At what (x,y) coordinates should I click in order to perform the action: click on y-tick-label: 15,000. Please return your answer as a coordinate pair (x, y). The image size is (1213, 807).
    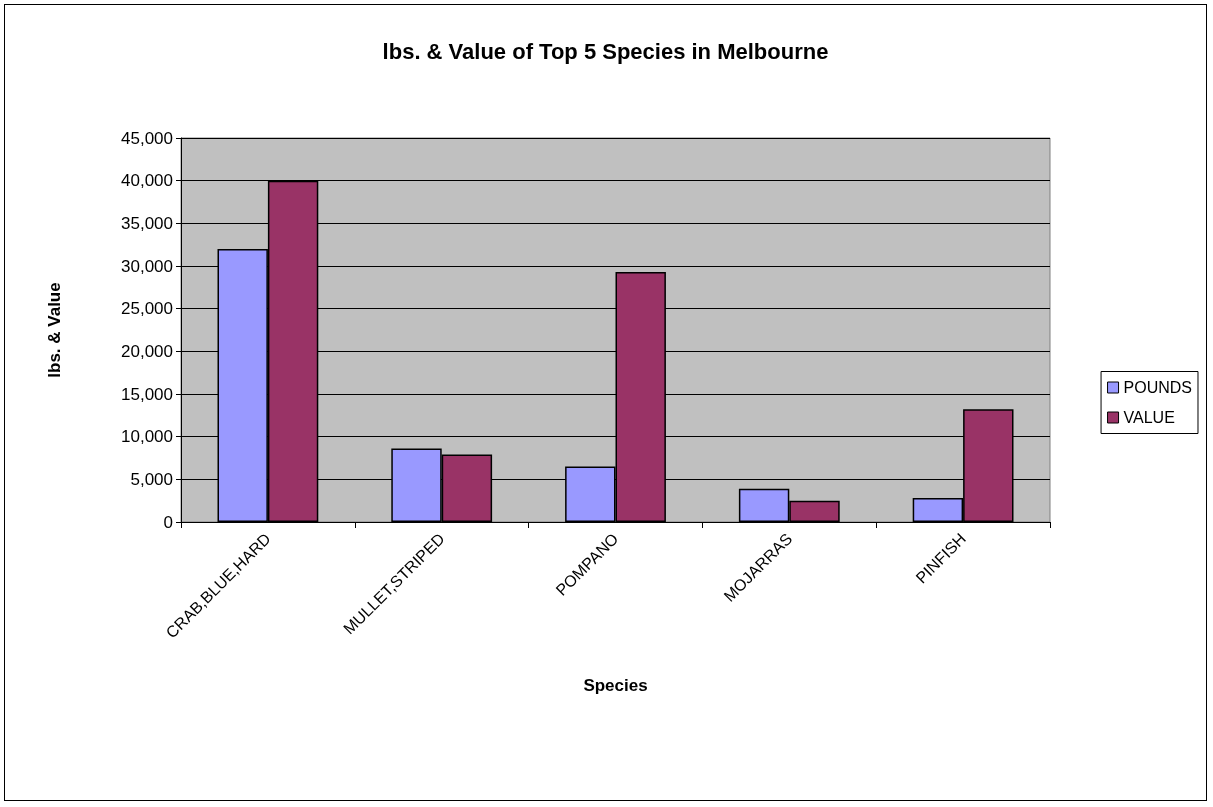
    Looking at the image, I should click on (147, 394).